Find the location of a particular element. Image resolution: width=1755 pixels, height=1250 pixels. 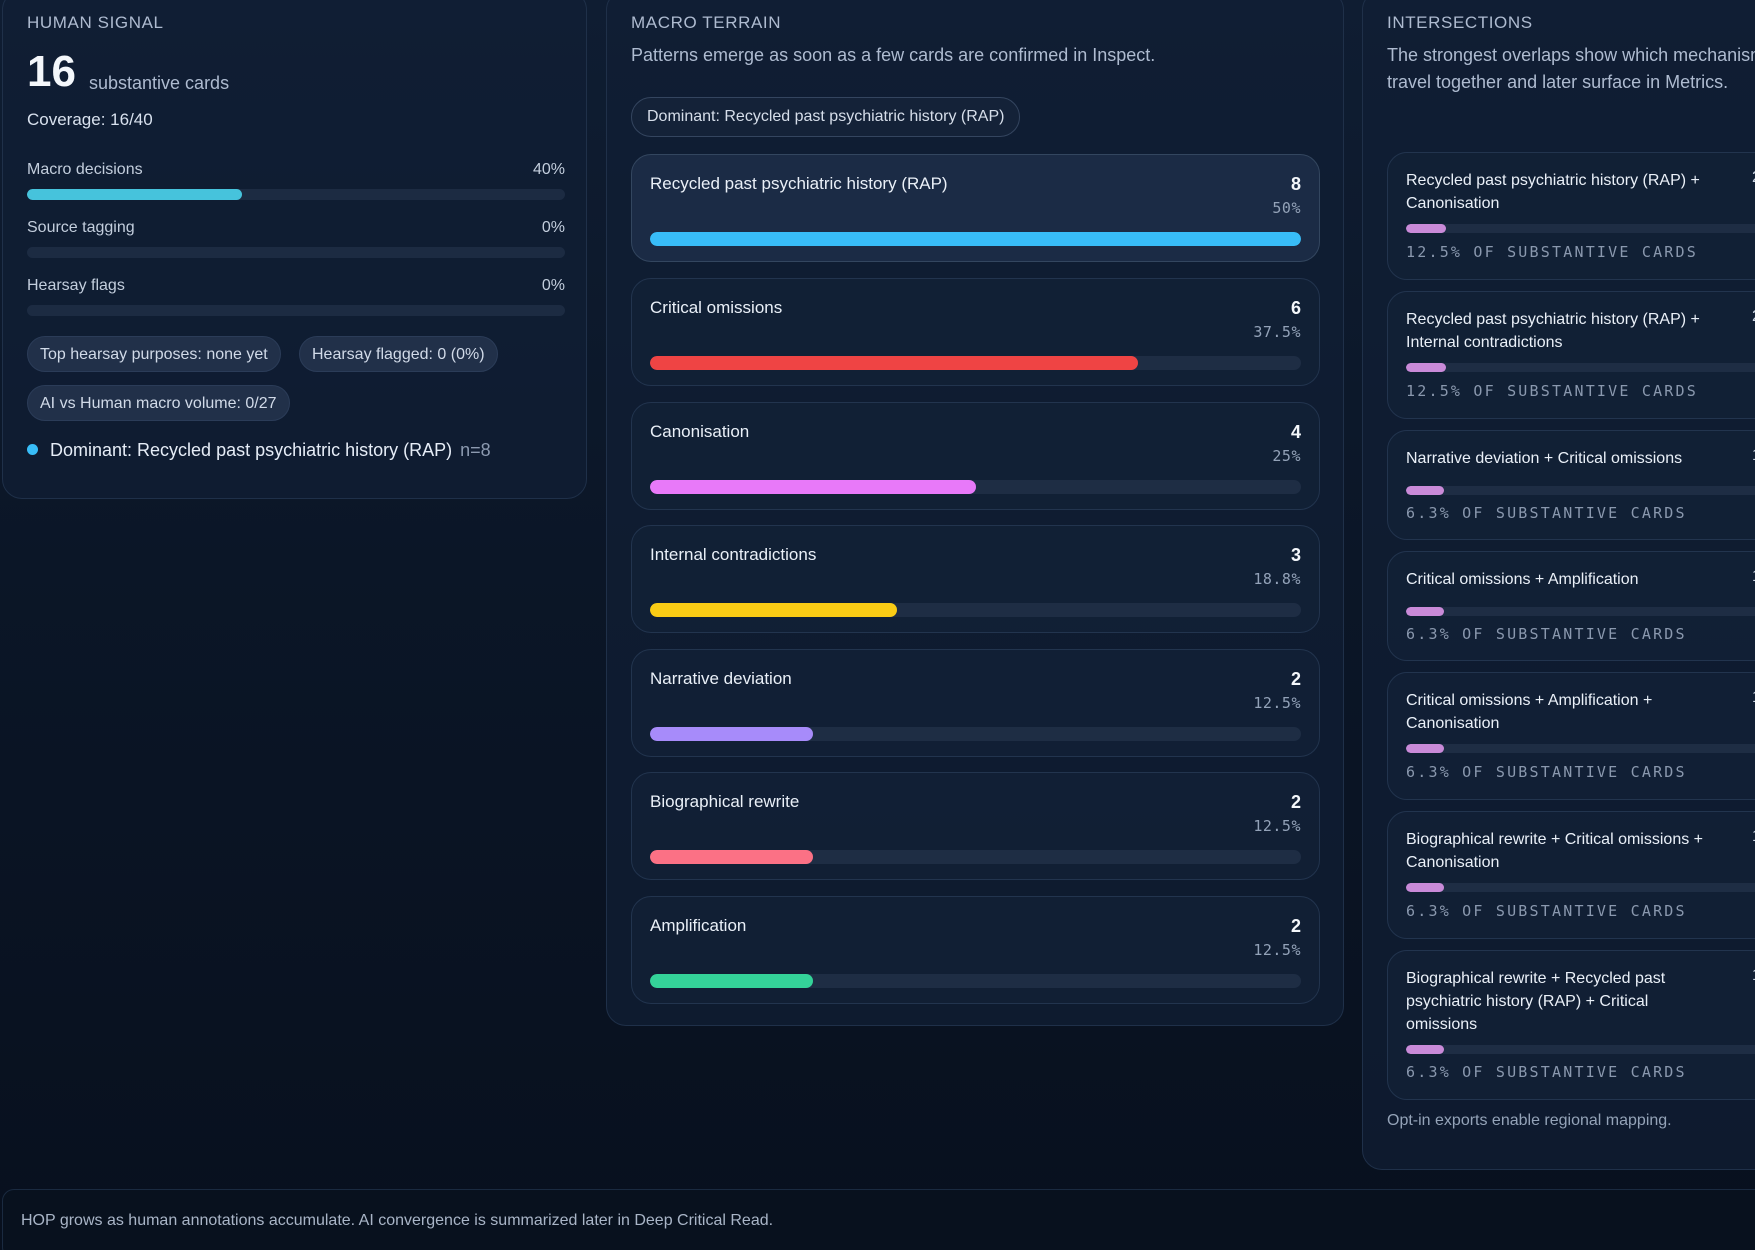

human-signal-title: HUMAN SIGNAL is located at coordinates (95, 22).